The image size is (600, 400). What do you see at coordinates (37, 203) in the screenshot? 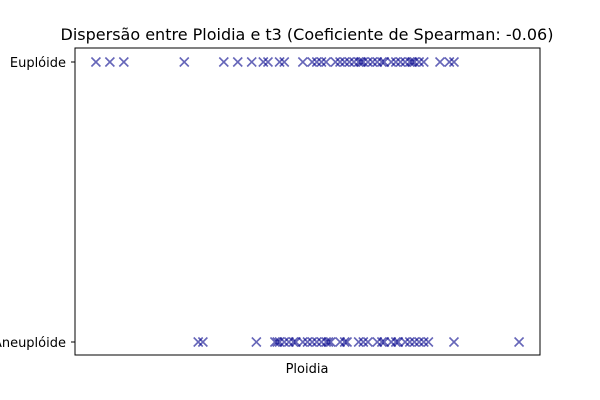
I see `y-axis: Euplóide Aneuplóide` at bounding box center [37, 203].